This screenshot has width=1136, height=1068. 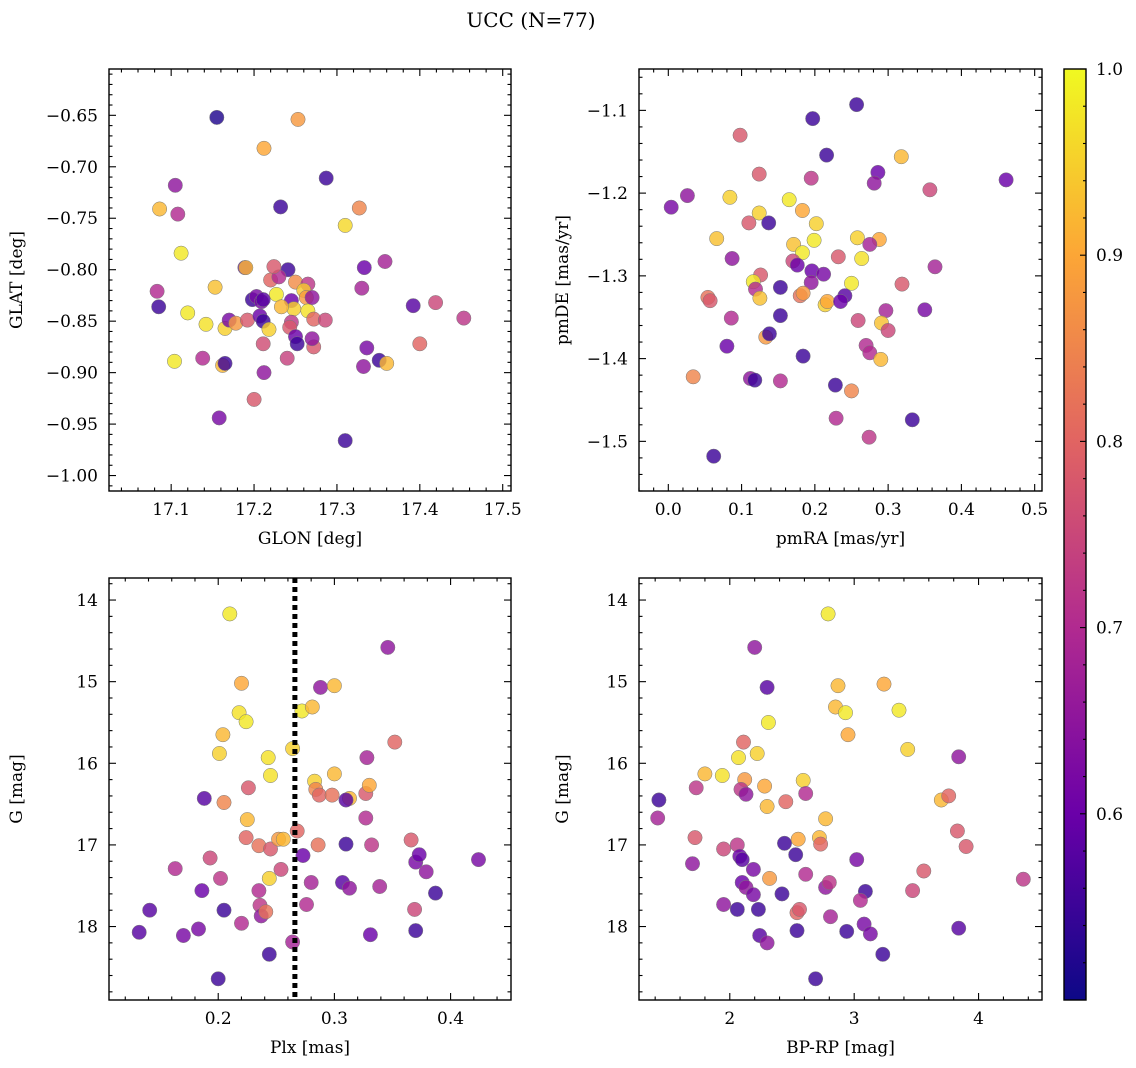 I want to click on colorbar-tick-label: 0.9, so click(x=1109, y=256).